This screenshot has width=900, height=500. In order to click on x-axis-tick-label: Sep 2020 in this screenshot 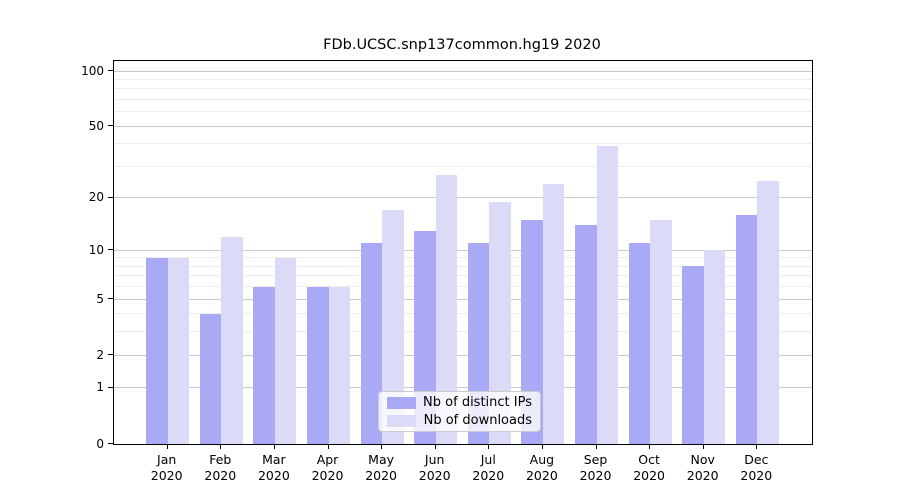, I will do `click(595, 467)`.